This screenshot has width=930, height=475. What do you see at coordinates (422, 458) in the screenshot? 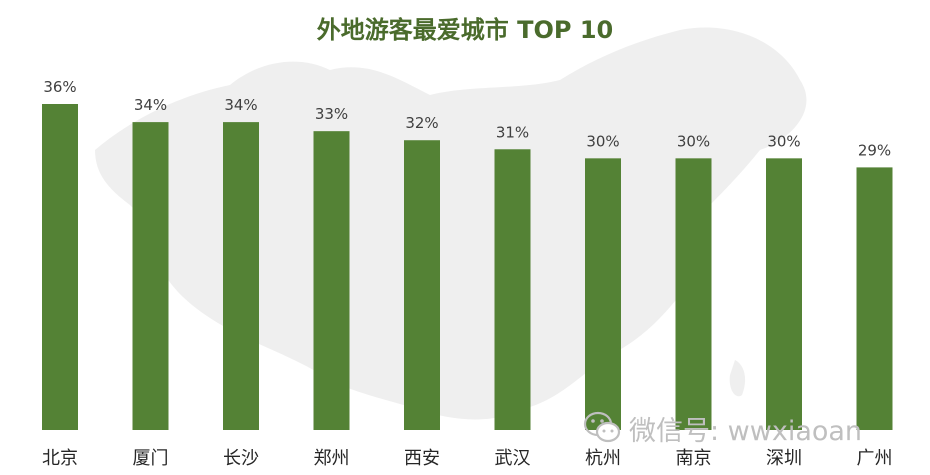
I see `category-label-4: 西安` at bounding box center [422, 458].